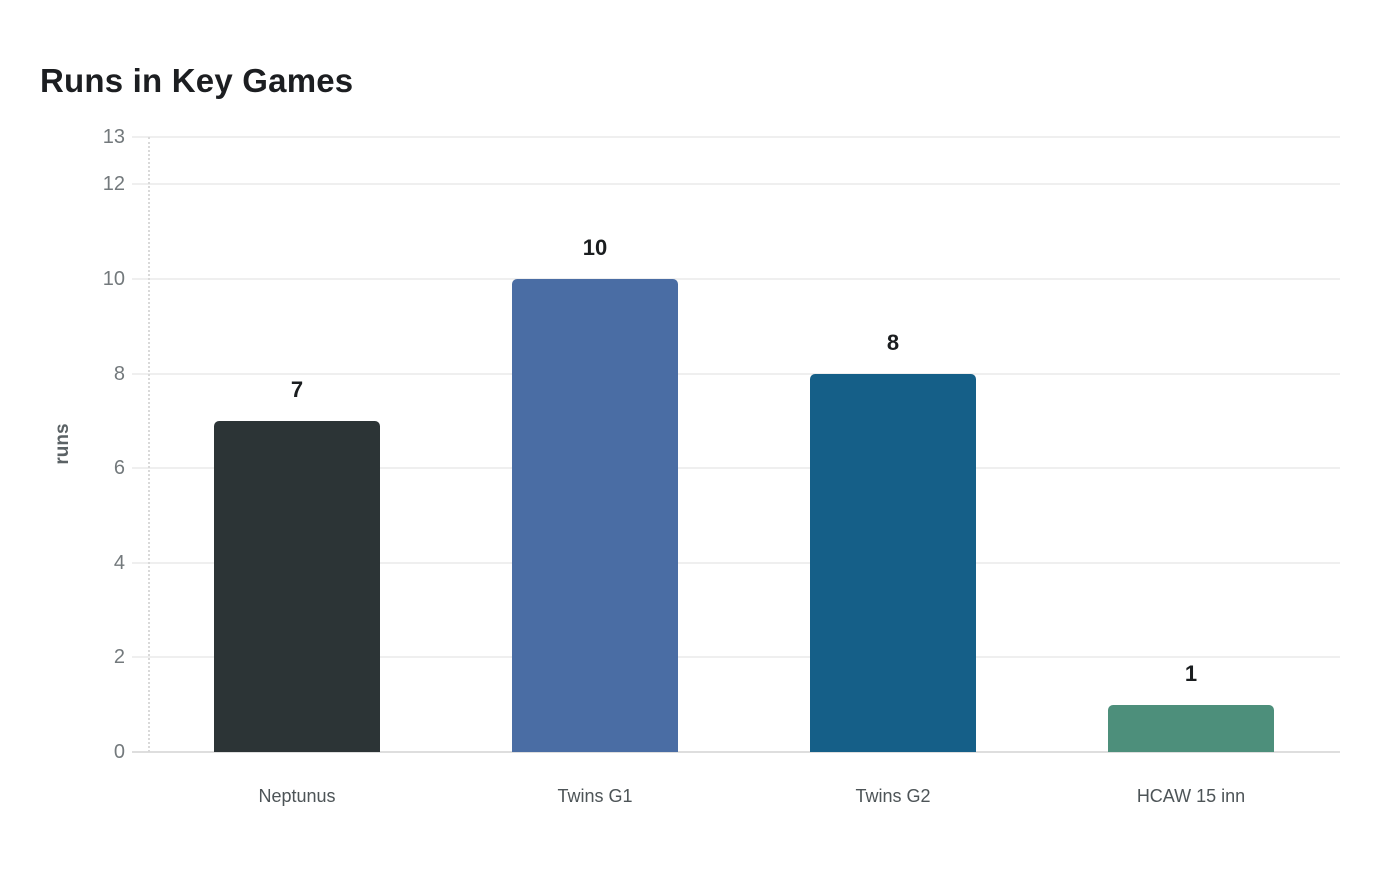 Image resolution: width=1400 pixels, height=880 pixels. What do you see at coordinates (119, 562) in the screenshot?
I see `y-tick-label: 4` at bounding box center [119, 562].